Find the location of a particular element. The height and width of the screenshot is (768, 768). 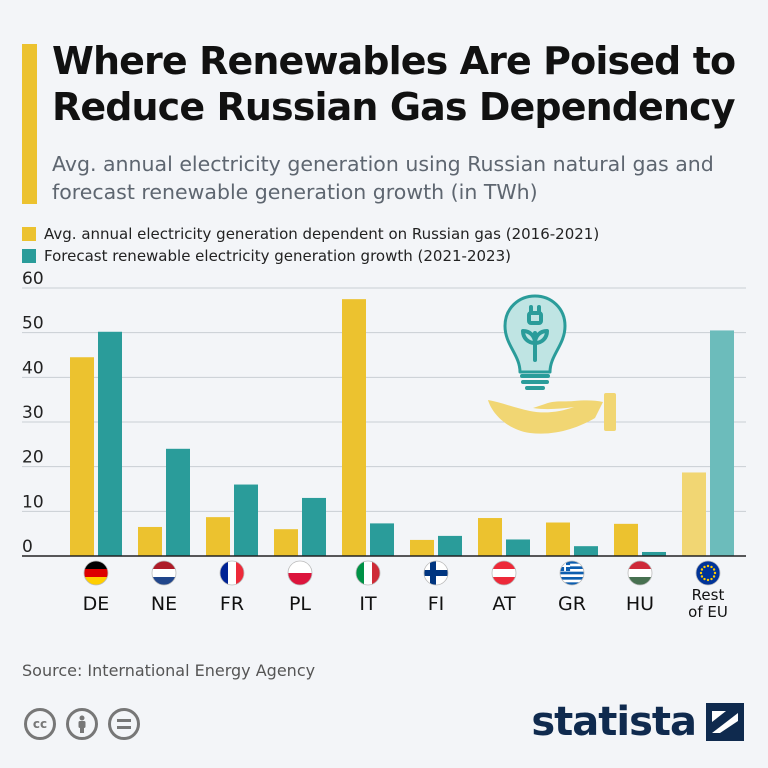

attribution-icon is located at coordinates (82, 724).